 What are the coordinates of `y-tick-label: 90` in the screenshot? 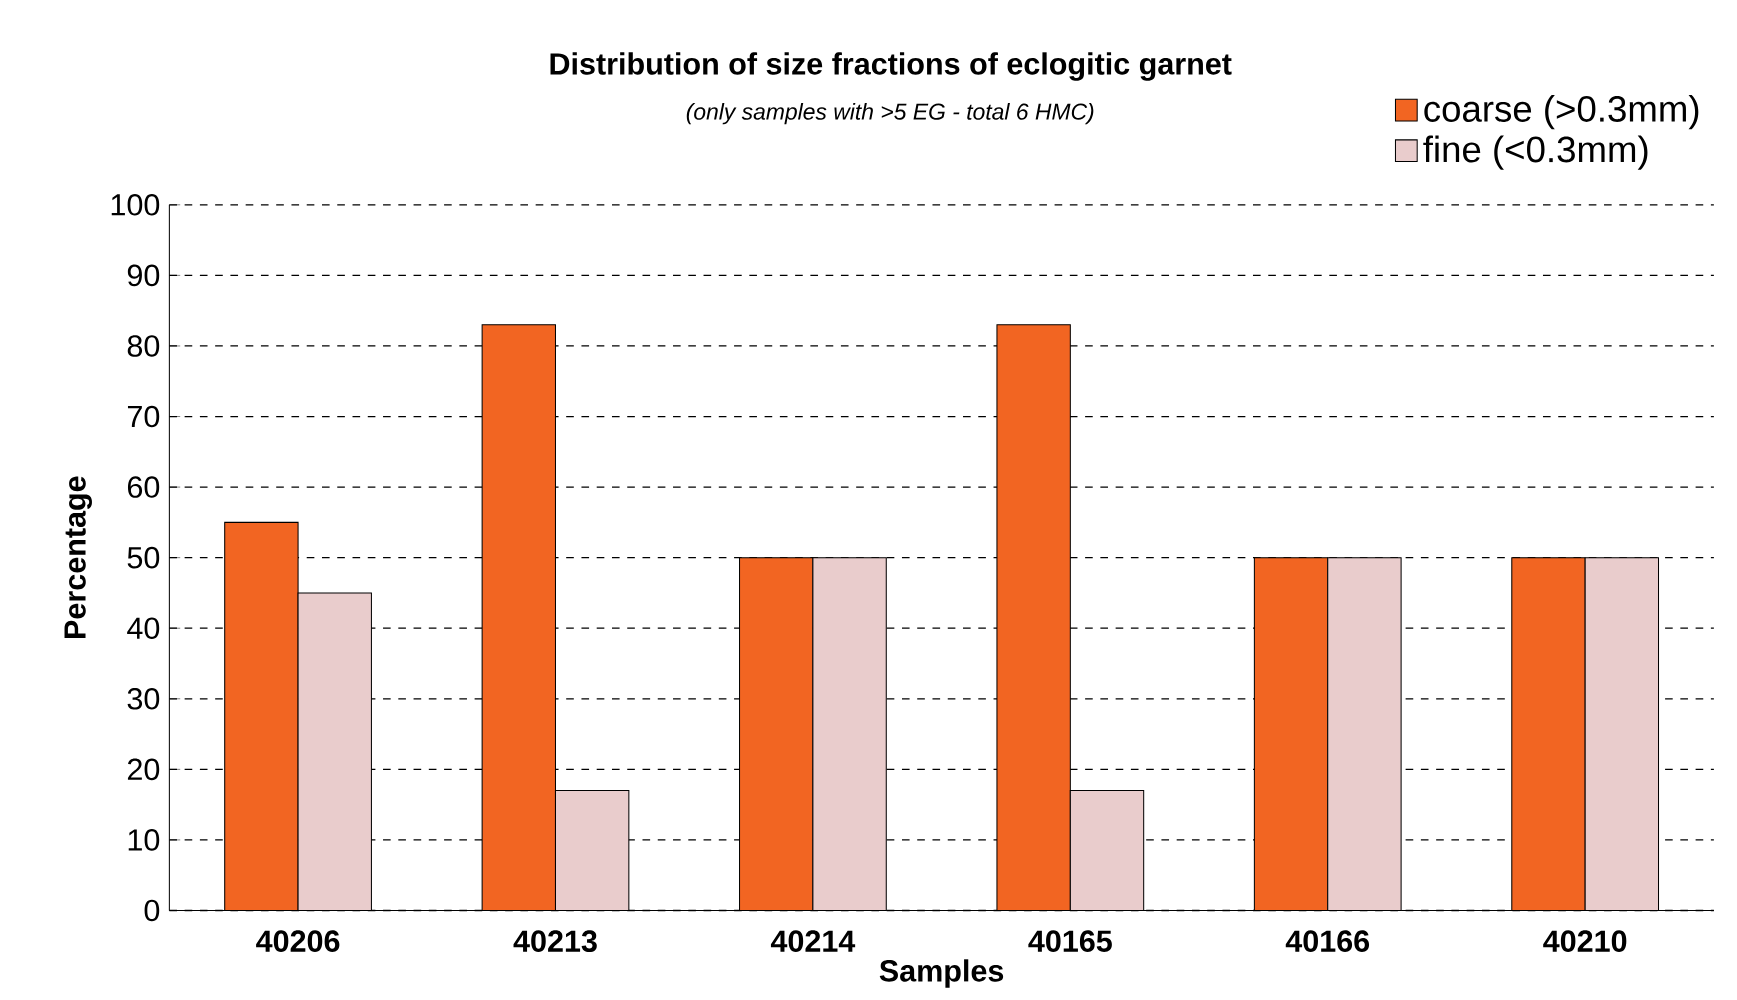 It's located at (143, 275).